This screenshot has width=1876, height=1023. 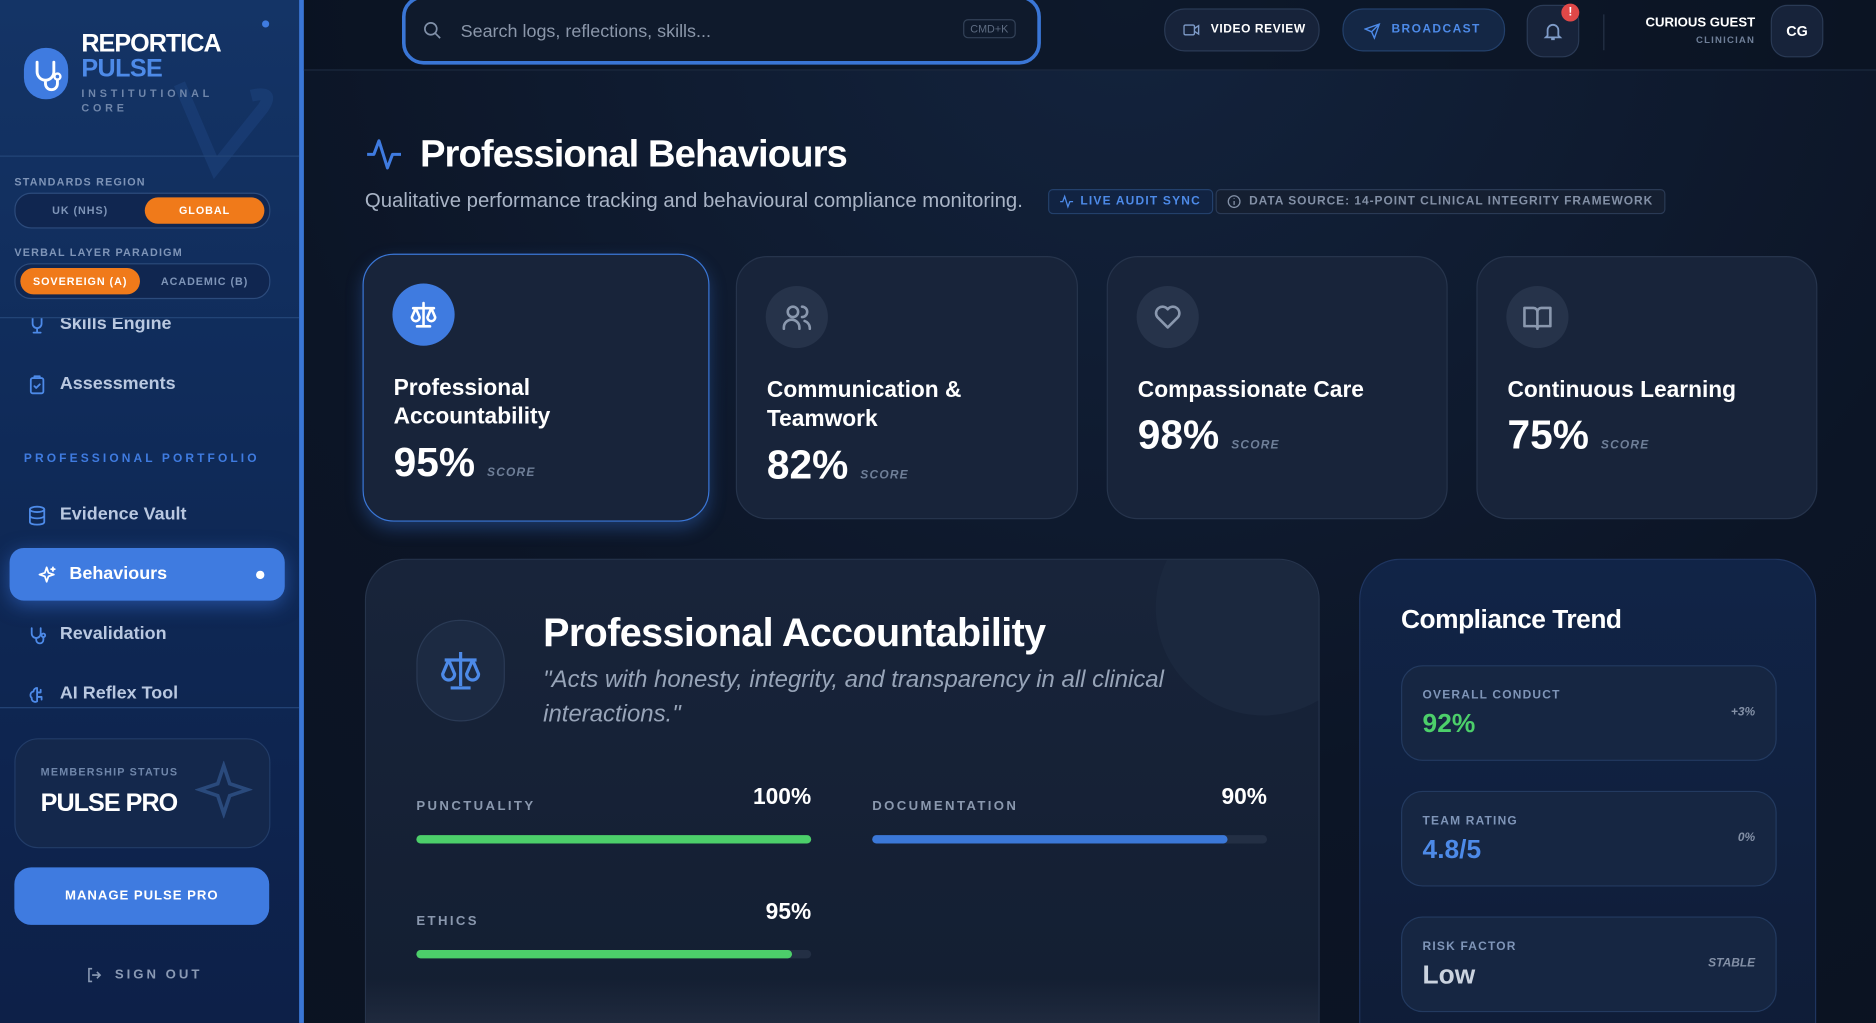 What do you see at coordinates (98, 252) in the screenshot?
I see `section-label: VERBAL LAYER PARADIGM` at bounding box center [98, 252].